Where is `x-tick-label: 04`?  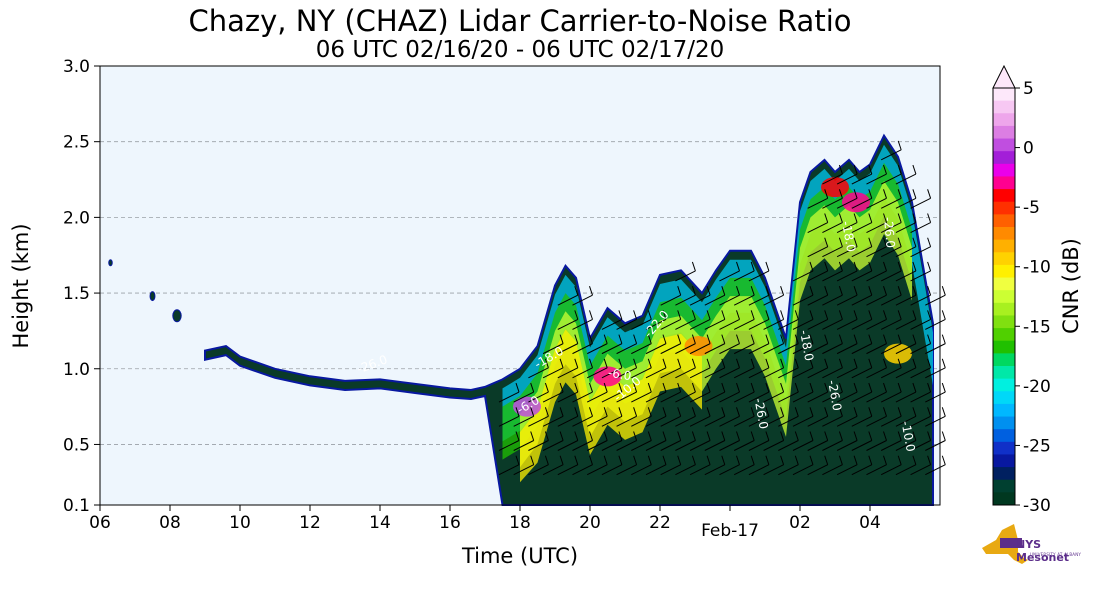 x-tick-label: 04 is located at coordinates (870, 523).